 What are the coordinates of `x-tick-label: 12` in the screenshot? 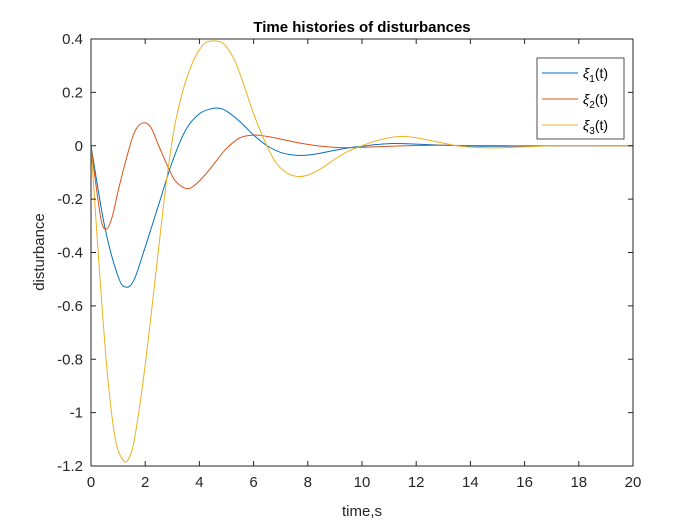 It's located at (416, 482).